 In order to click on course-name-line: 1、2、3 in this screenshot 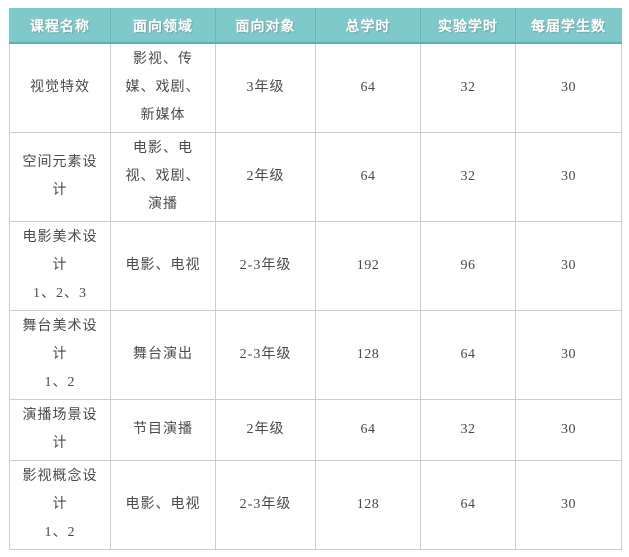, I will do `click(60, 293)`.